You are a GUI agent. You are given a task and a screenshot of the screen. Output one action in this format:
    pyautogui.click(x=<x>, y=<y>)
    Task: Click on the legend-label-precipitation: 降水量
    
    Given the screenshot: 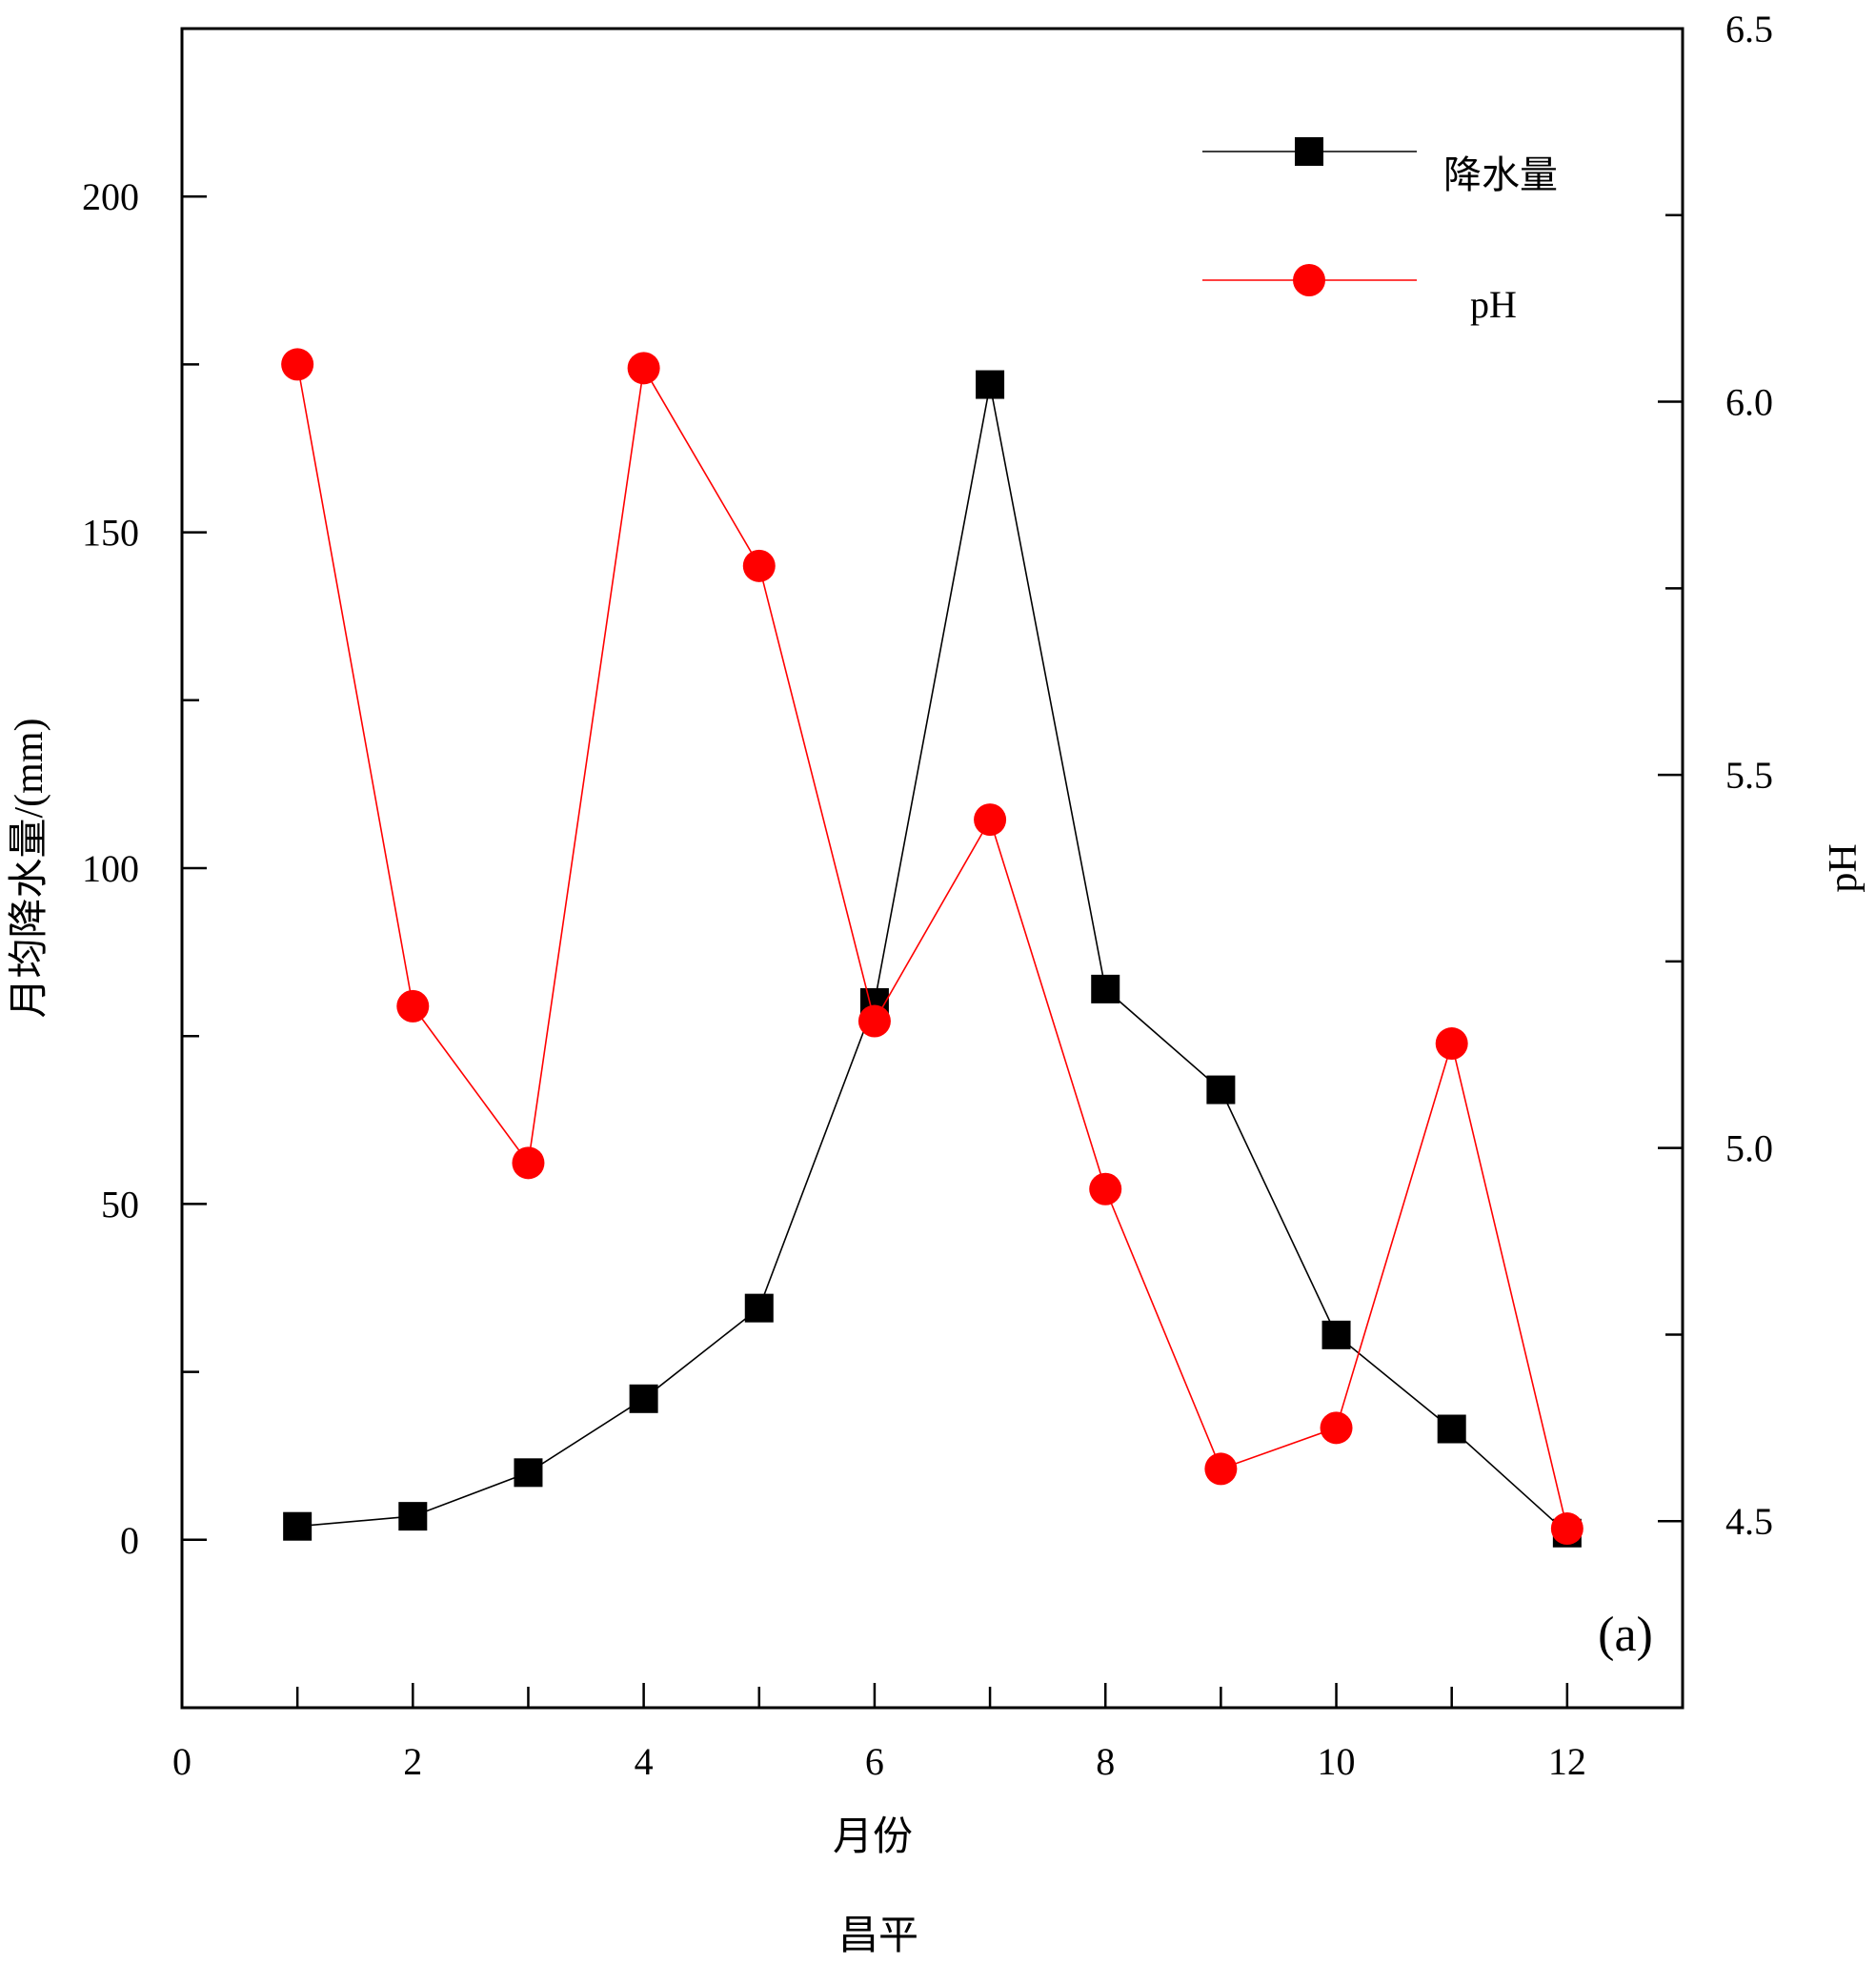 What is the action you would take?
    pyautogui.click(x=1501, y=174)
    